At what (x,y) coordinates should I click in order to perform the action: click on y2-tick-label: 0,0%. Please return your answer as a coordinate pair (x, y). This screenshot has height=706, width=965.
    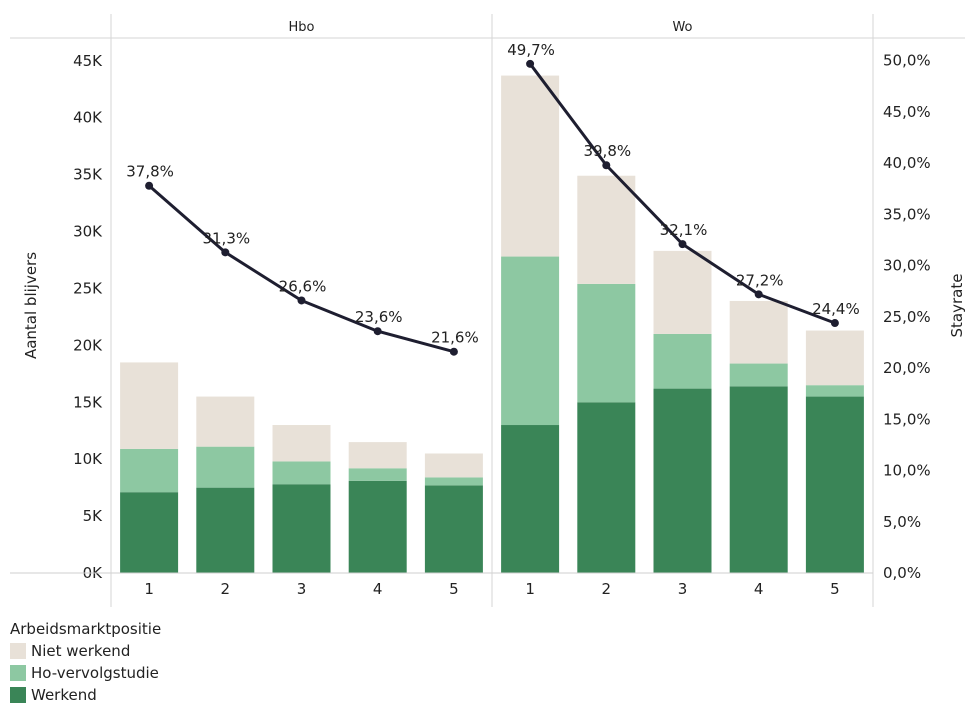
    Looking at the image, I should click on (902, 573).